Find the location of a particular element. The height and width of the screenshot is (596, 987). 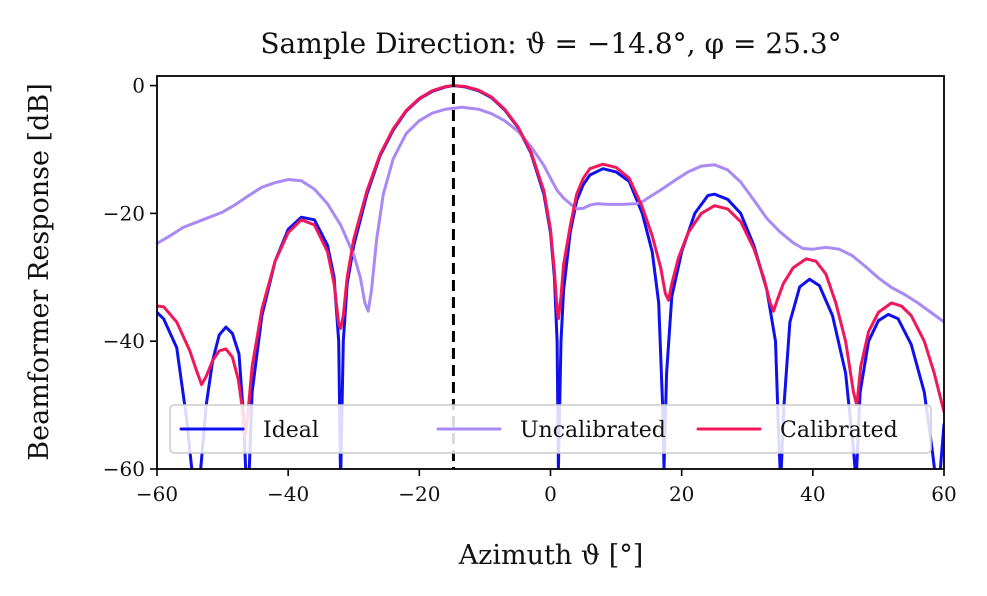

x-tick-label: −60 is located at coordinates (157, 494).